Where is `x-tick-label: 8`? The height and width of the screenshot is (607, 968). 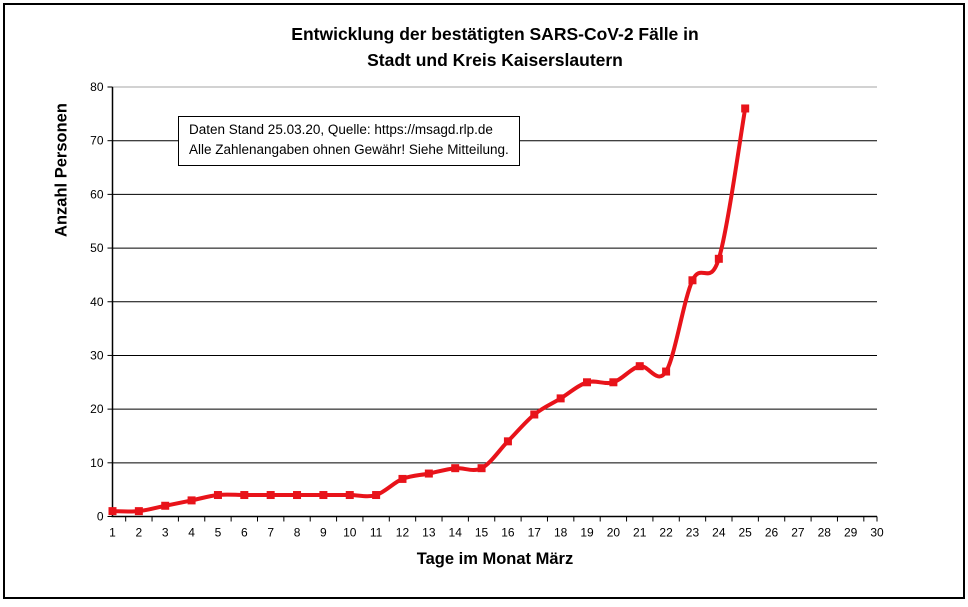 x-tick-label: 8 is located at coordinates (297, 533).